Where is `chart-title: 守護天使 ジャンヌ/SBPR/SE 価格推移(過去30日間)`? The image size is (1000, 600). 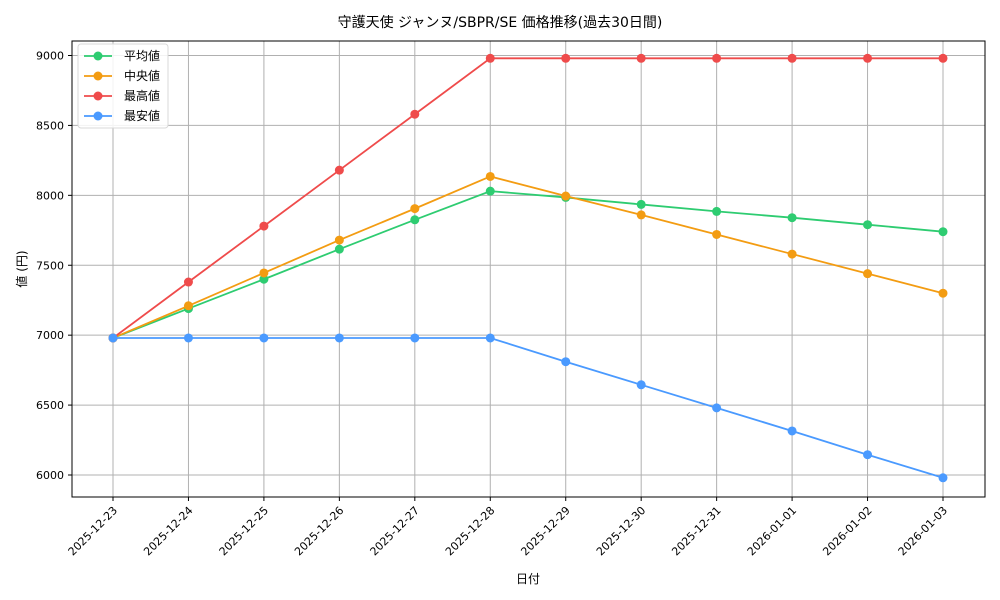
chart-title: 守護天使 ジャンヌ/SBPR/SE 価格推移(過去30日間) is located at coordinates (500, 23).